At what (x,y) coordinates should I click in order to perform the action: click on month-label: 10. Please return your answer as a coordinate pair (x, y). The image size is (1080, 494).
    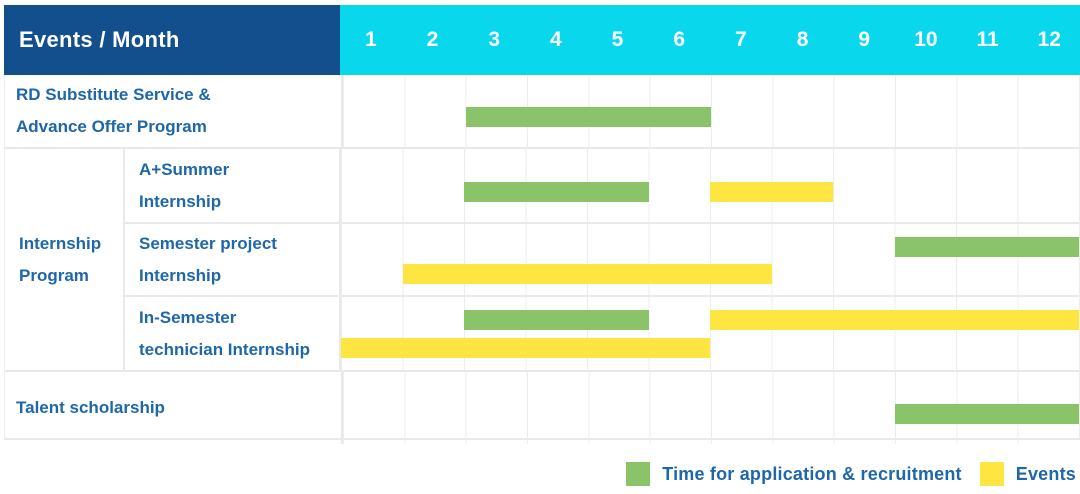
    Looking at the image, I should click on (926, 39).